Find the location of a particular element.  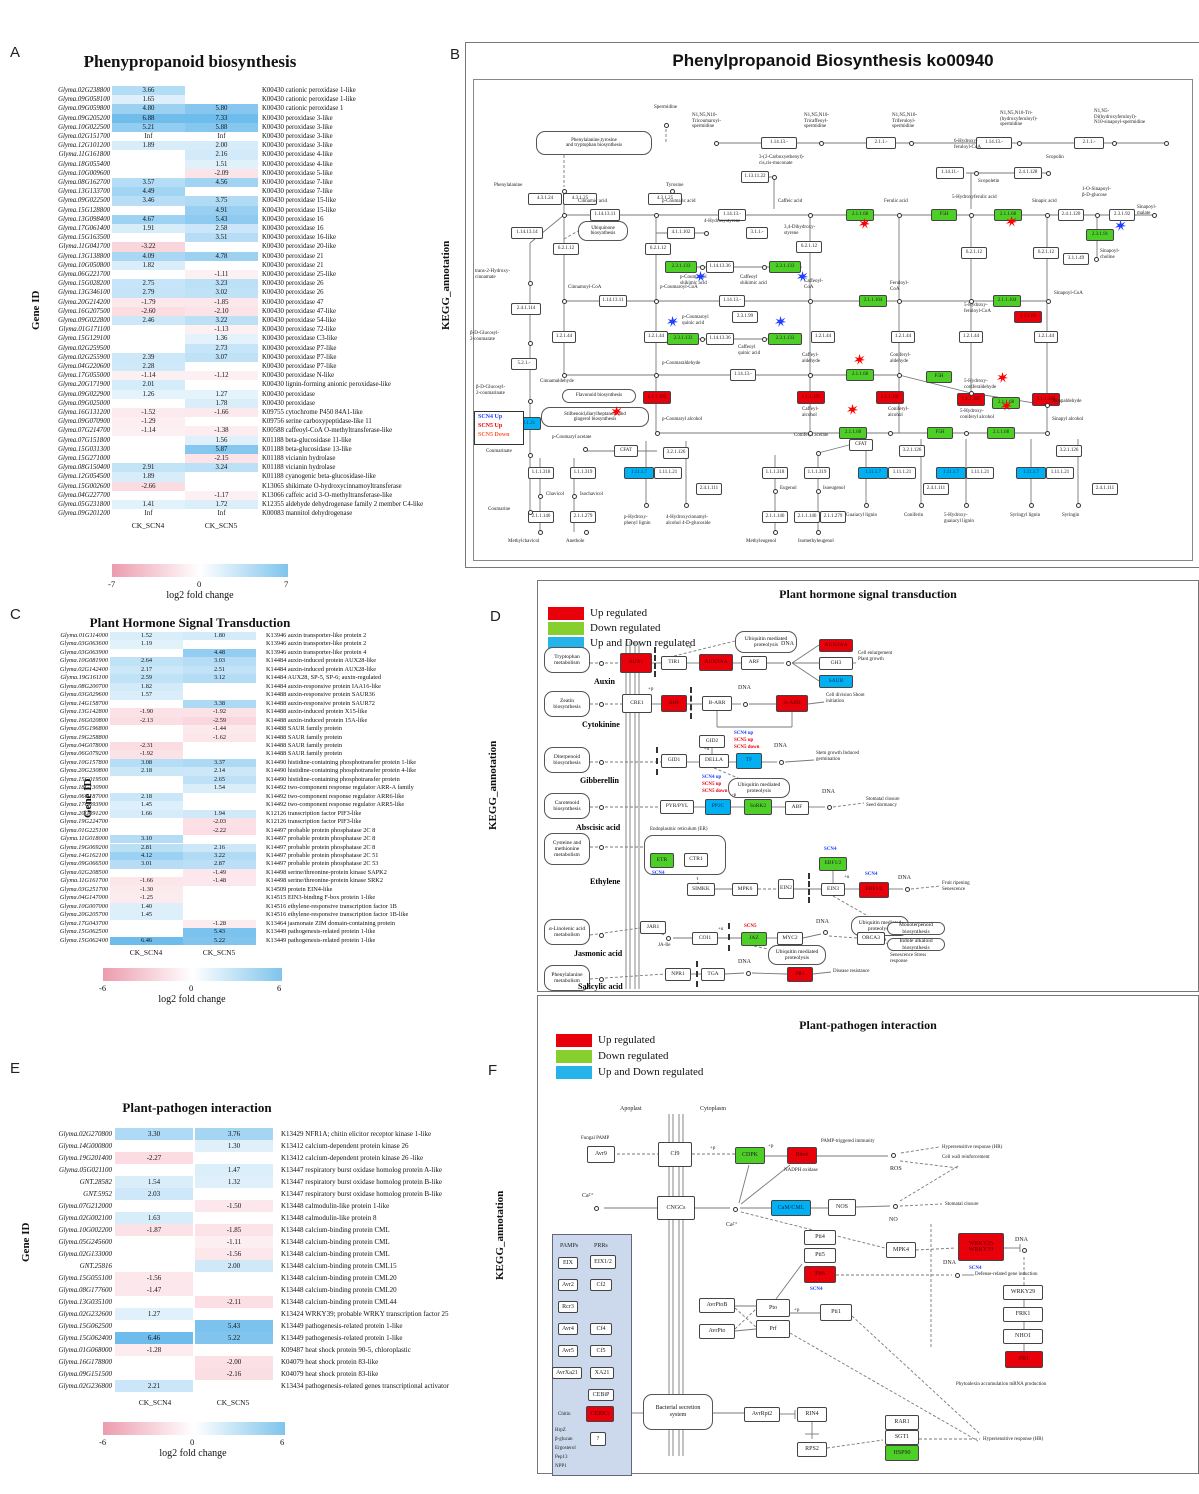

compound-label: 5-Hydroxy- coniferyl alcohol is located at coordinates (977, 414).